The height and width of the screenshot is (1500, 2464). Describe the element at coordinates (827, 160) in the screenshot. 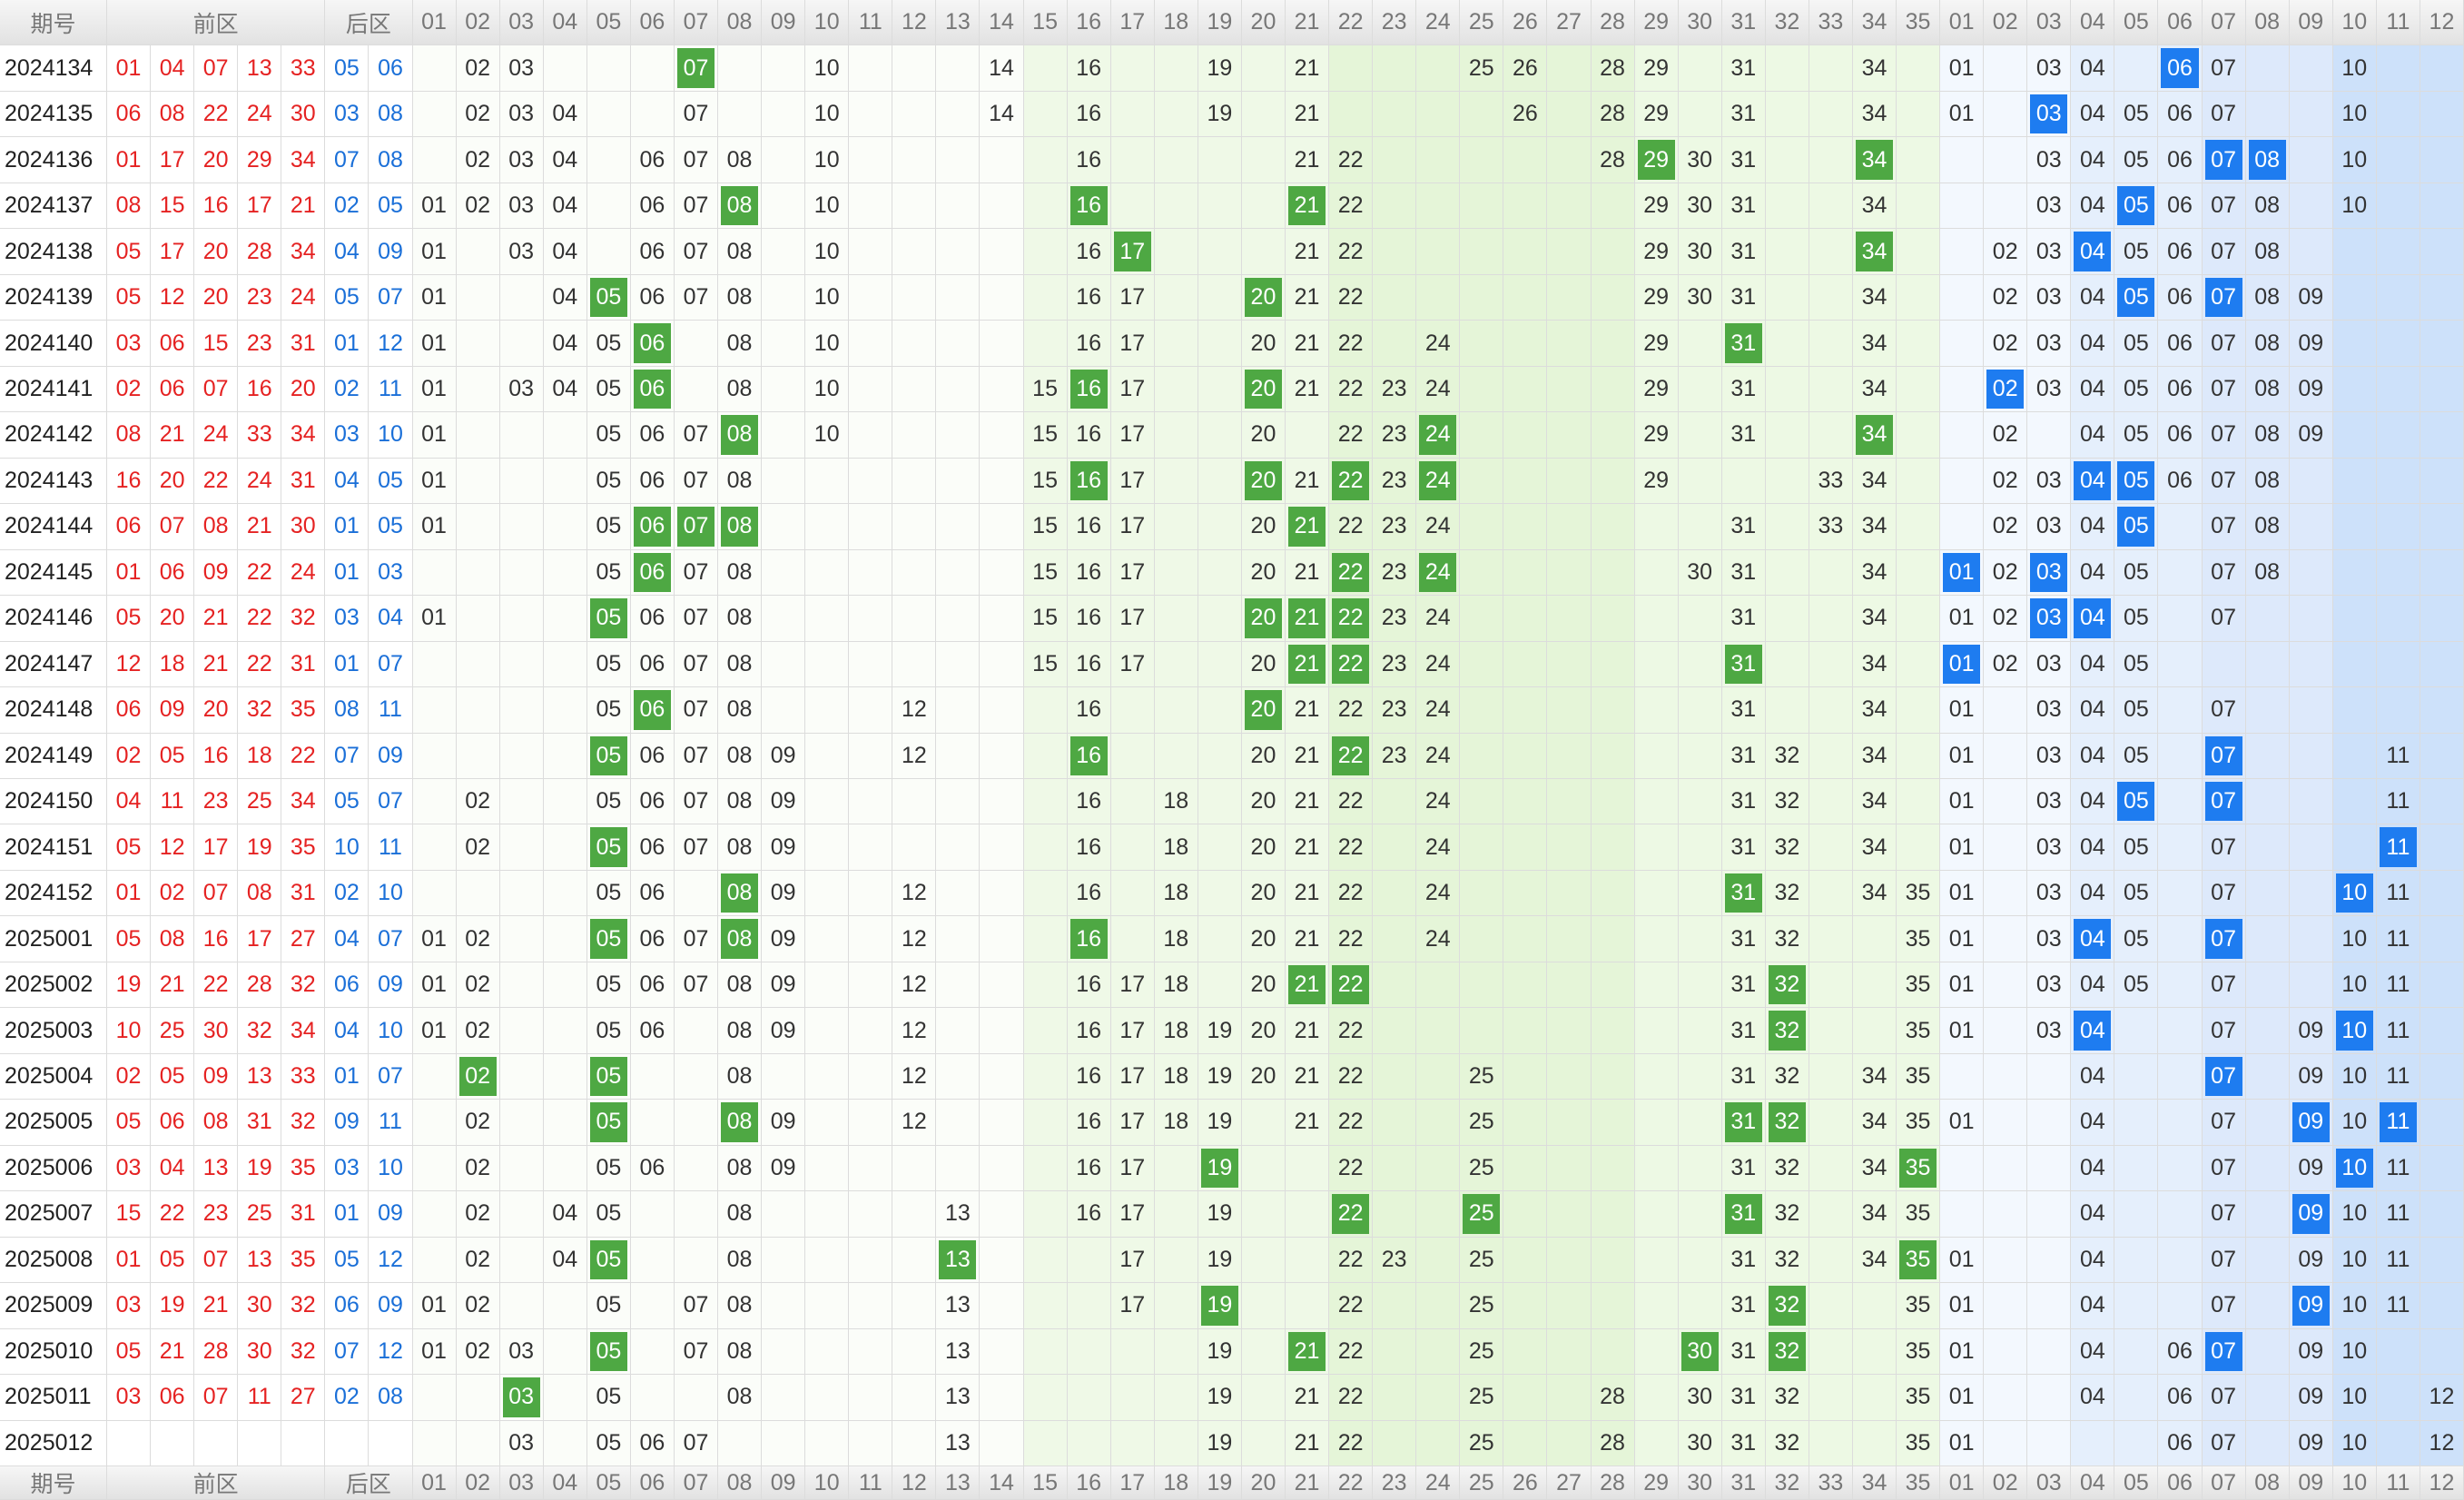

I see `front-zone-cell: 10` at that location.